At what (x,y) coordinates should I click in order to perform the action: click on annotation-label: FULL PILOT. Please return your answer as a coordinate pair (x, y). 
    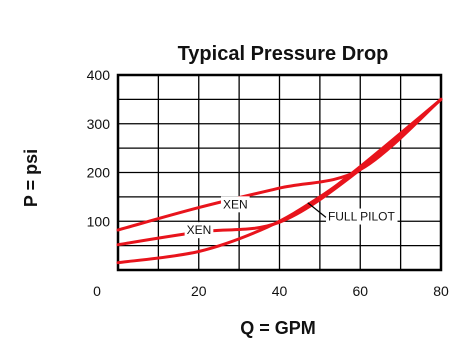
    Looking at the image, I should click on (362, 217).